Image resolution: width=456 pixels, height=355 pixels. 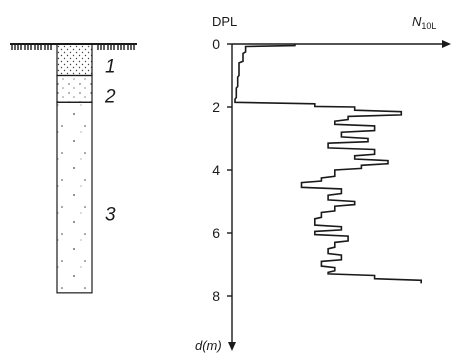 What do you see at coordinates (428, 26) in the screenshot?
I see `x-axis-label-subscript: 10L` at bounding box center [428, 26].